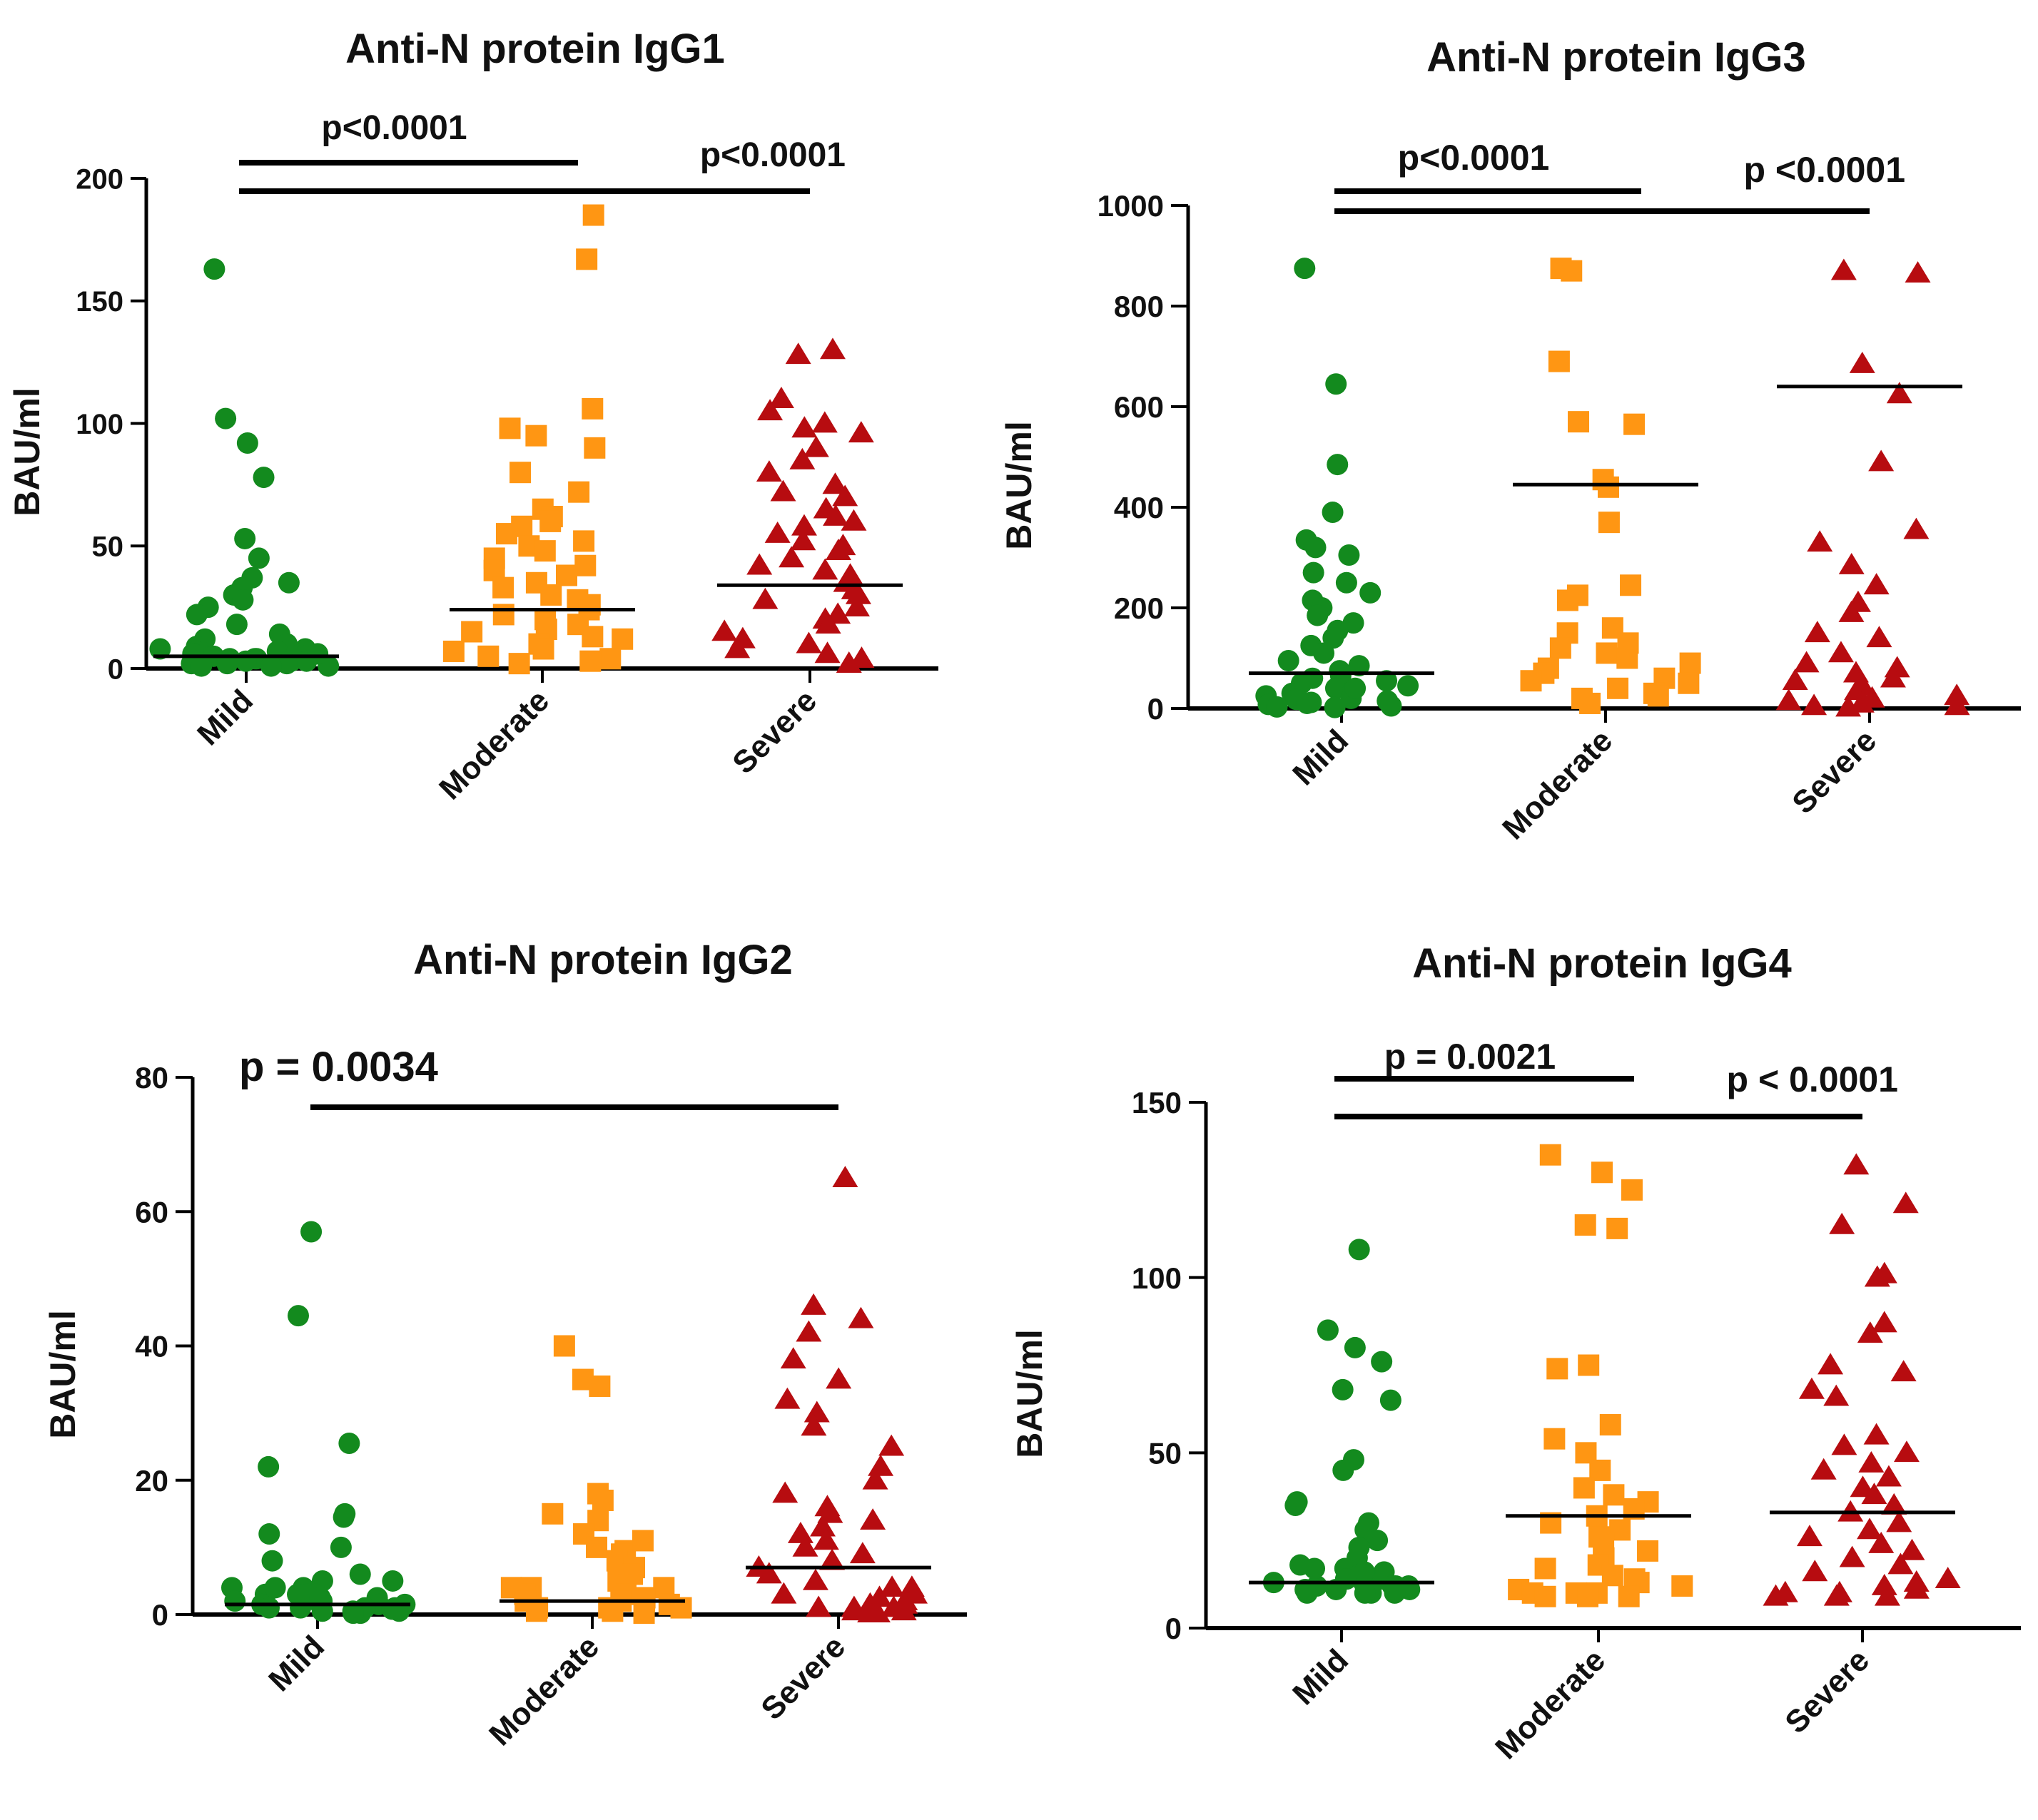 This screenshot has width=2038, height=1820. What do you see at coordinates (151, 1346) in the screenshot?
I see `y-tick-label: 40` at bounding box center [151, 1346].